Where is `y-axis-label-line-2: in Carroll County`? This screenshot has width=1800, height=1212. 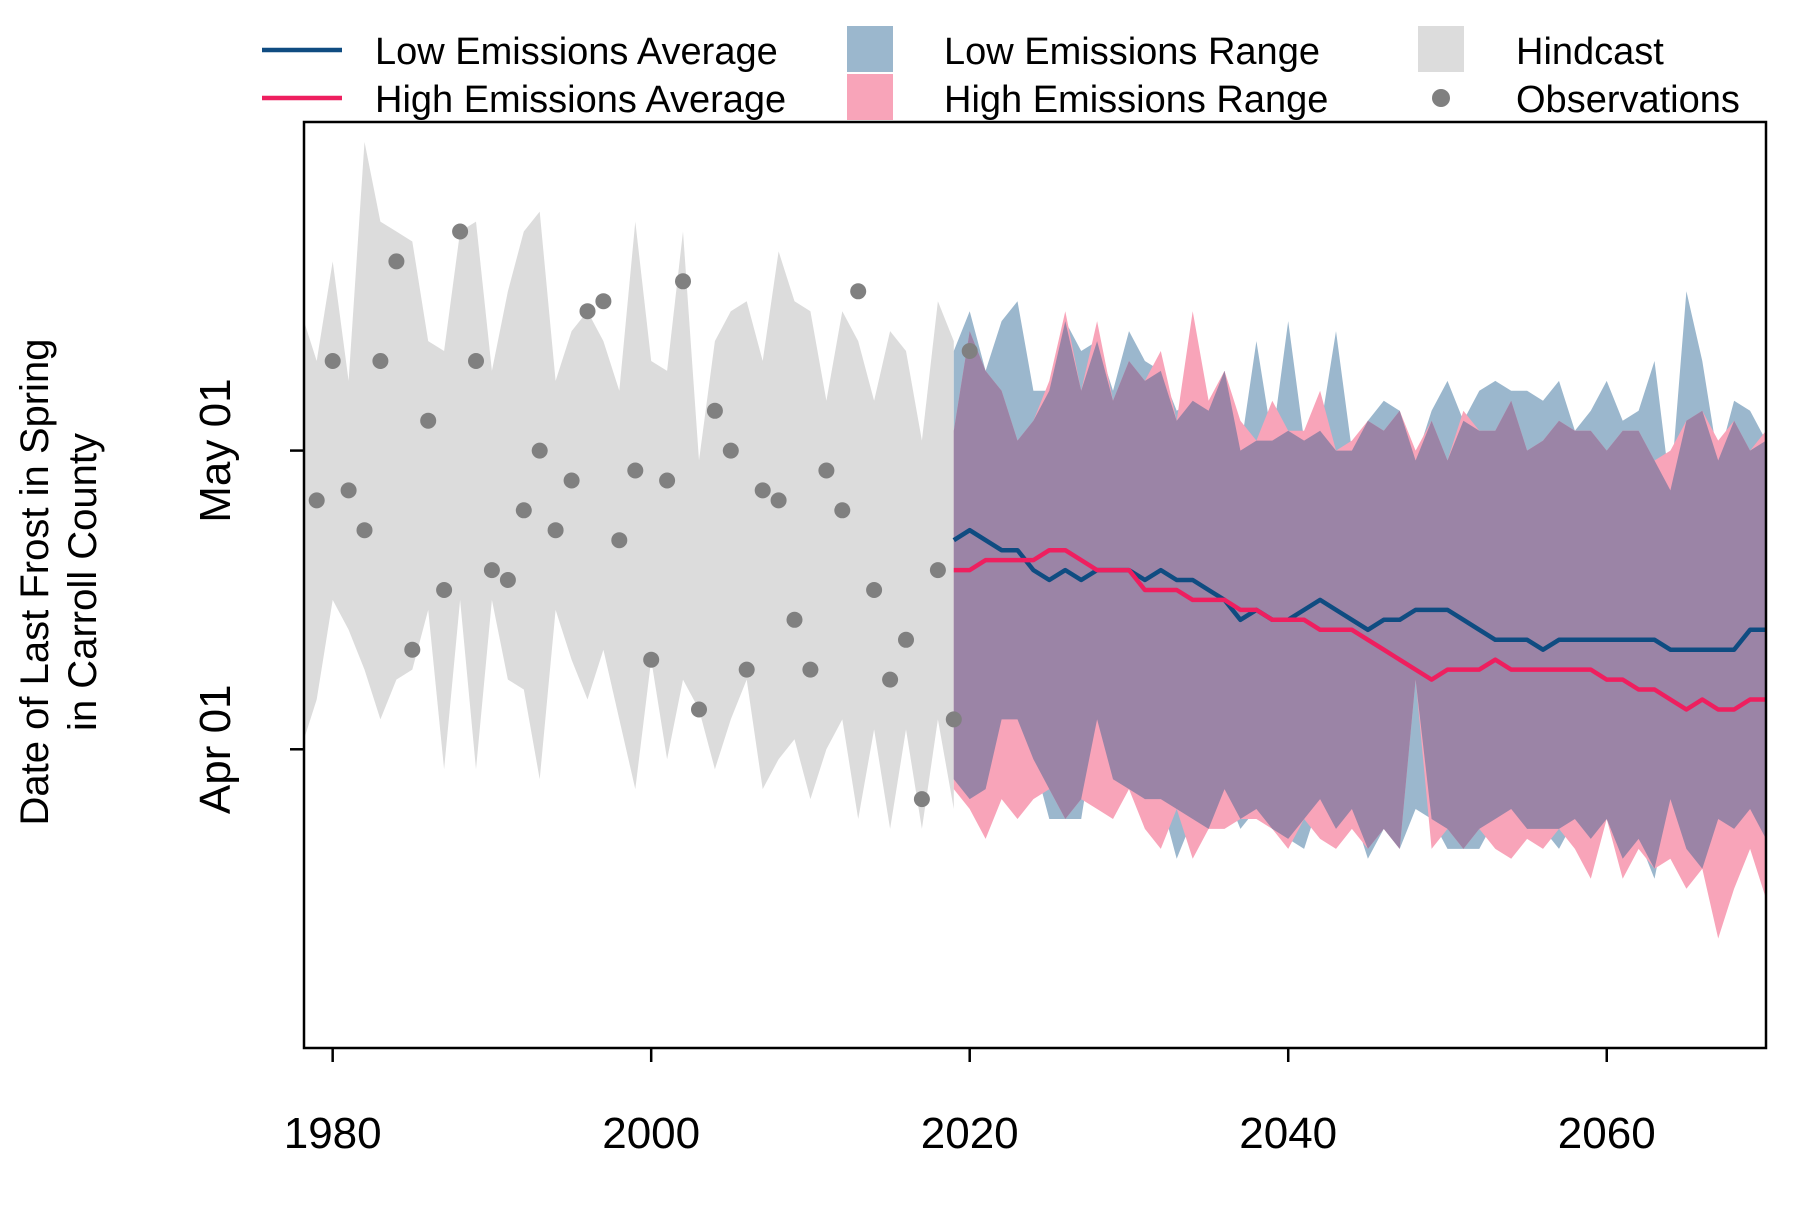 y-axis-label-line-2: in Carroll County is located at coordinates (83, 582).